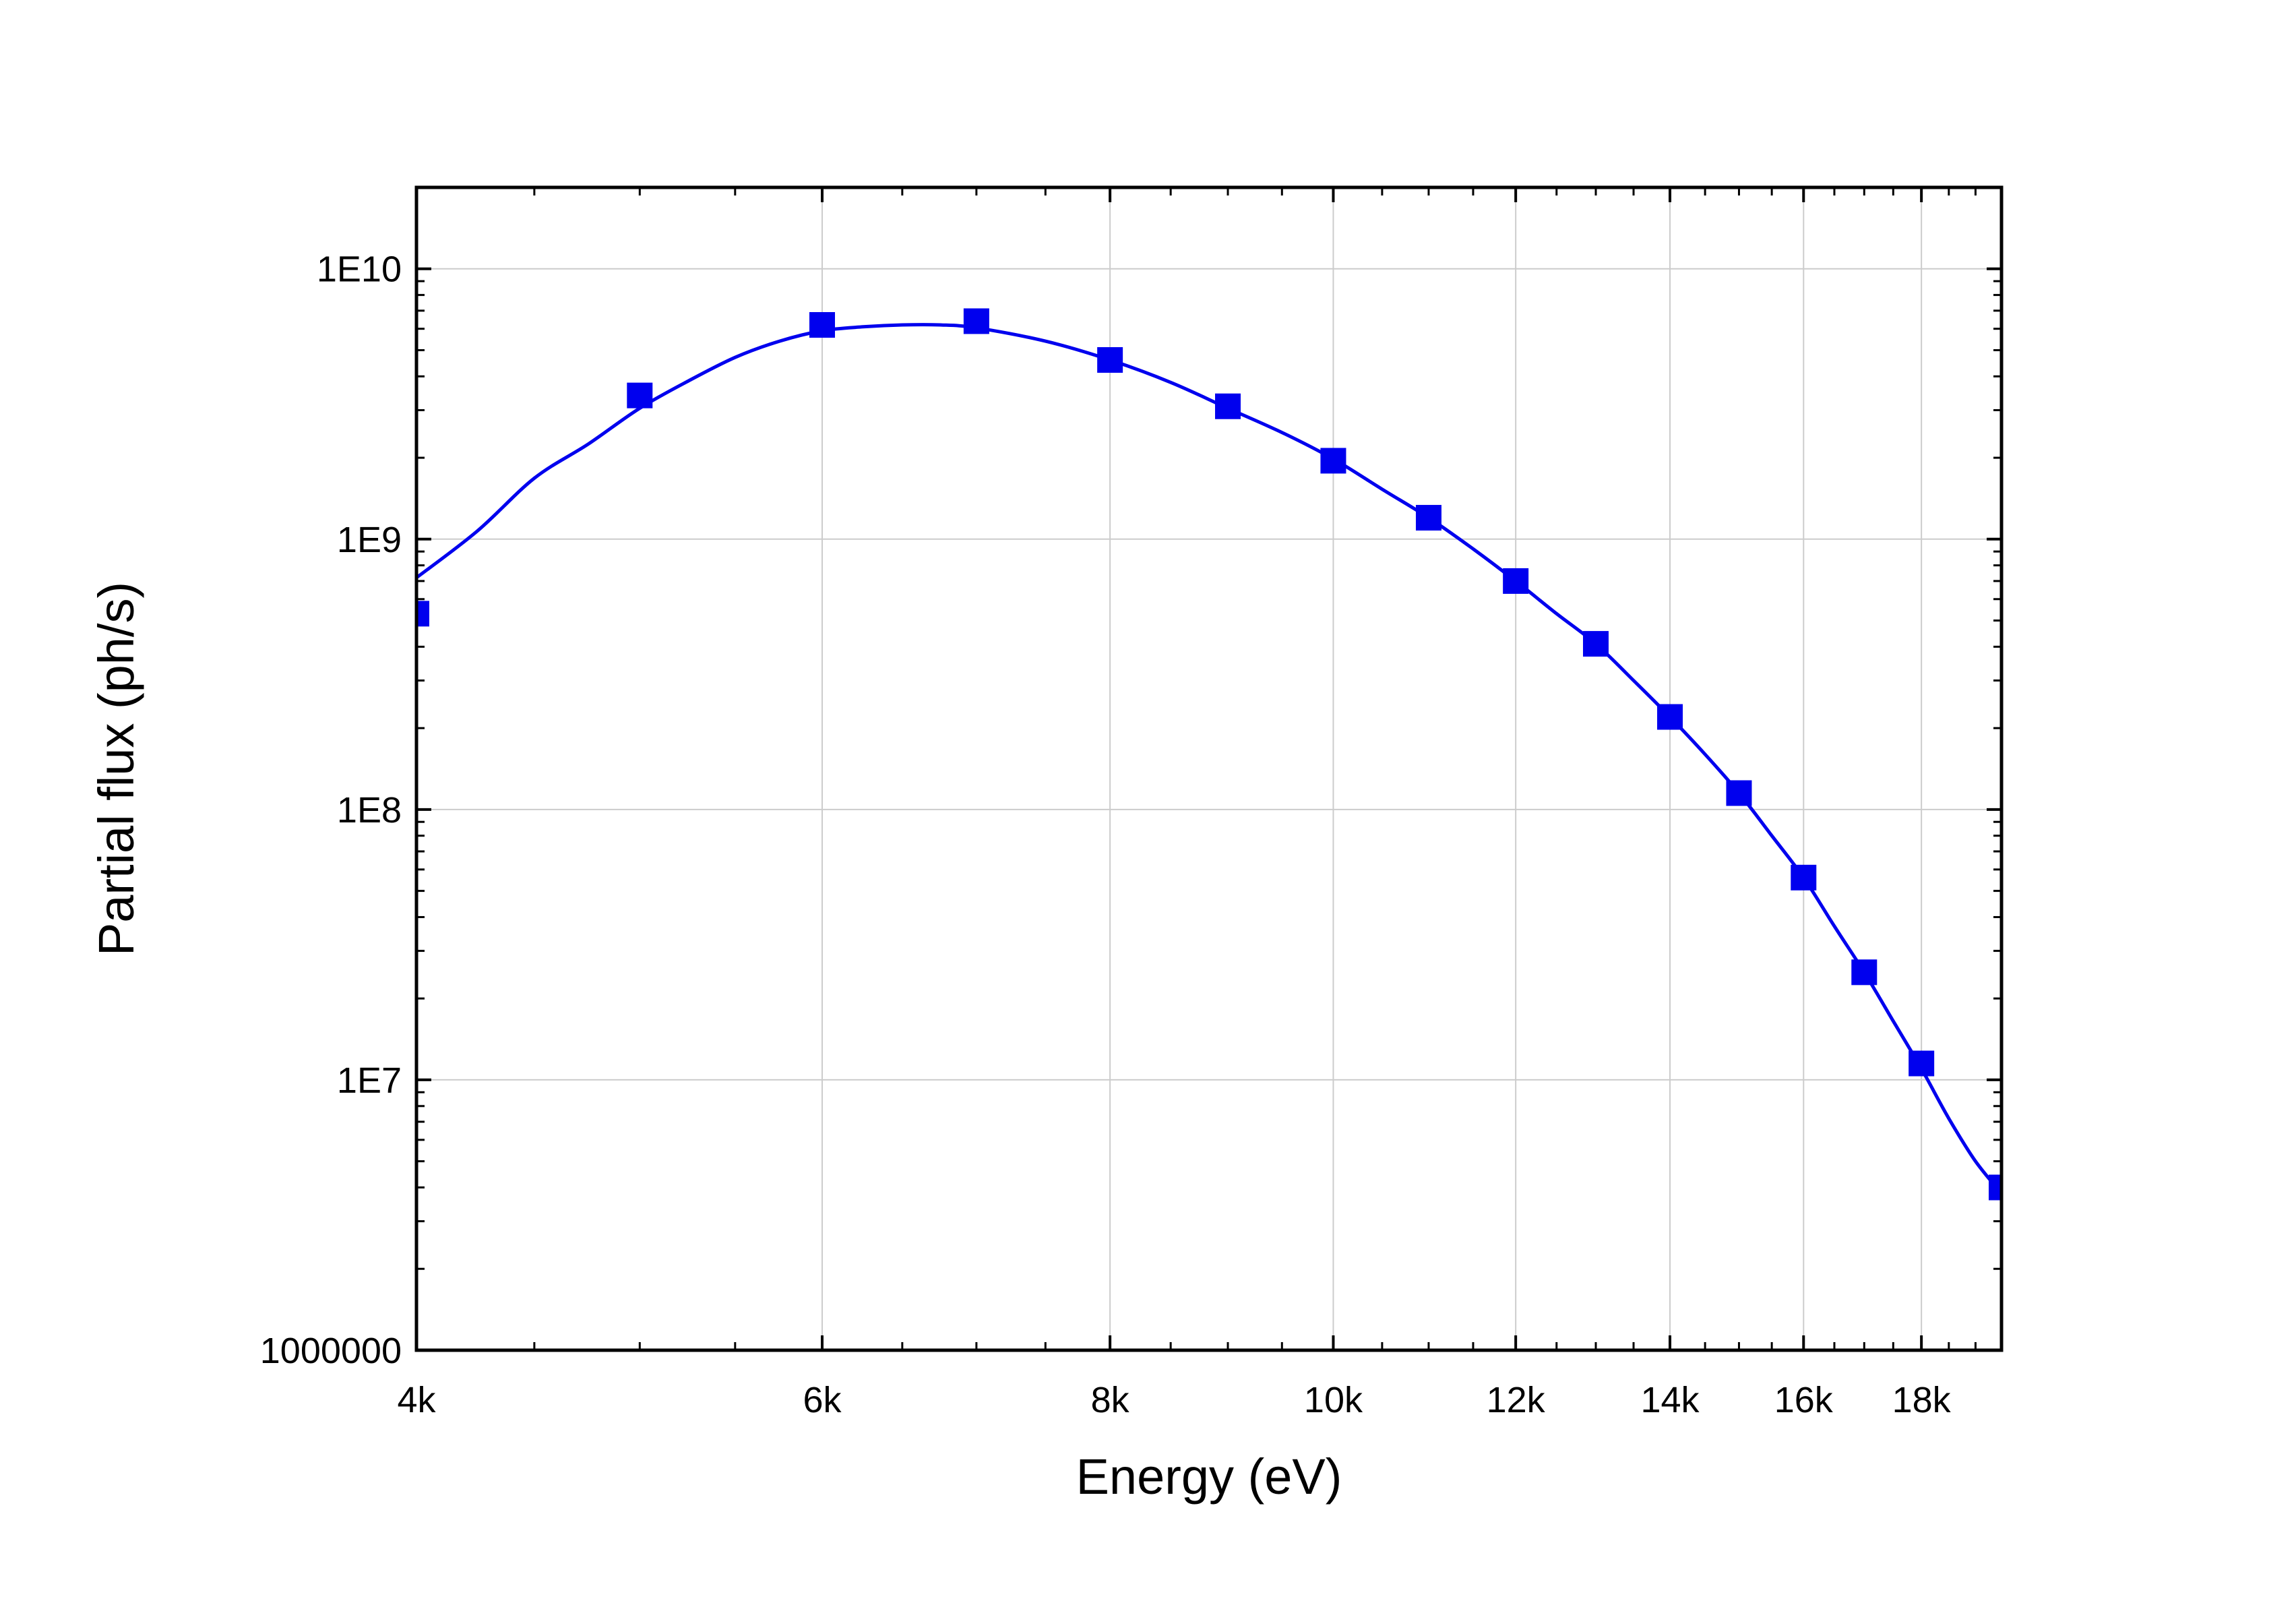 The image size is (2296, 1603). I want to click on x-tick-label: 8k, so click(1110, 1400).